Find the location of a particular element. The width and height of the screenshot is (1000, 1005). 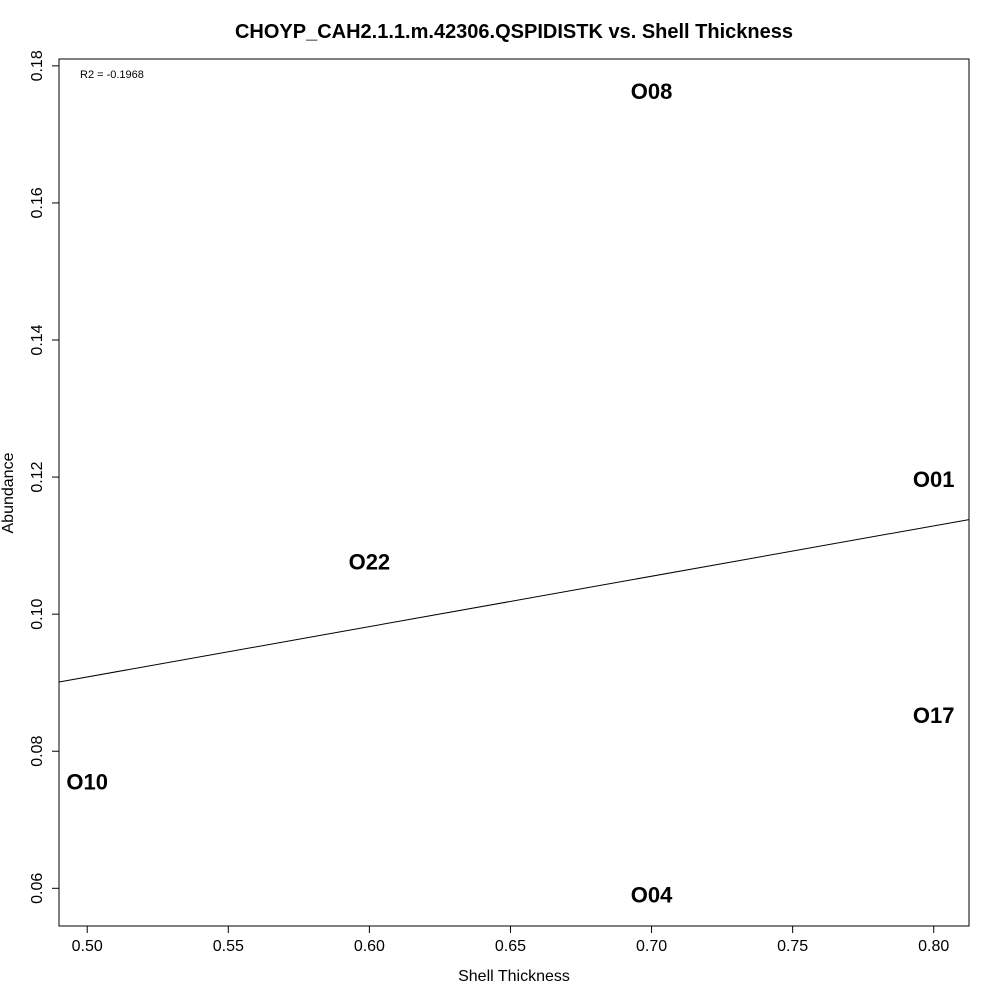

y-tick-label: 0.10 is located at coordinates (37, 613).